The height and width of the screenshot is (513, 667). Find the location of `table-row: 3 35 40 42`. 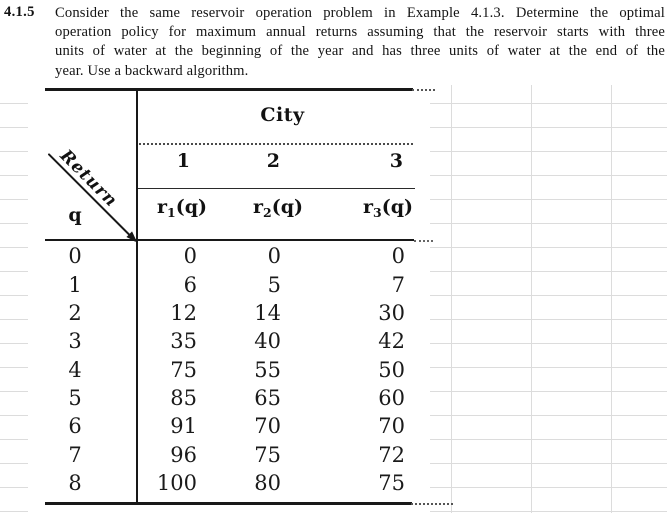

table-row: 3 35 40 42 is located at coordinates (240, 341).